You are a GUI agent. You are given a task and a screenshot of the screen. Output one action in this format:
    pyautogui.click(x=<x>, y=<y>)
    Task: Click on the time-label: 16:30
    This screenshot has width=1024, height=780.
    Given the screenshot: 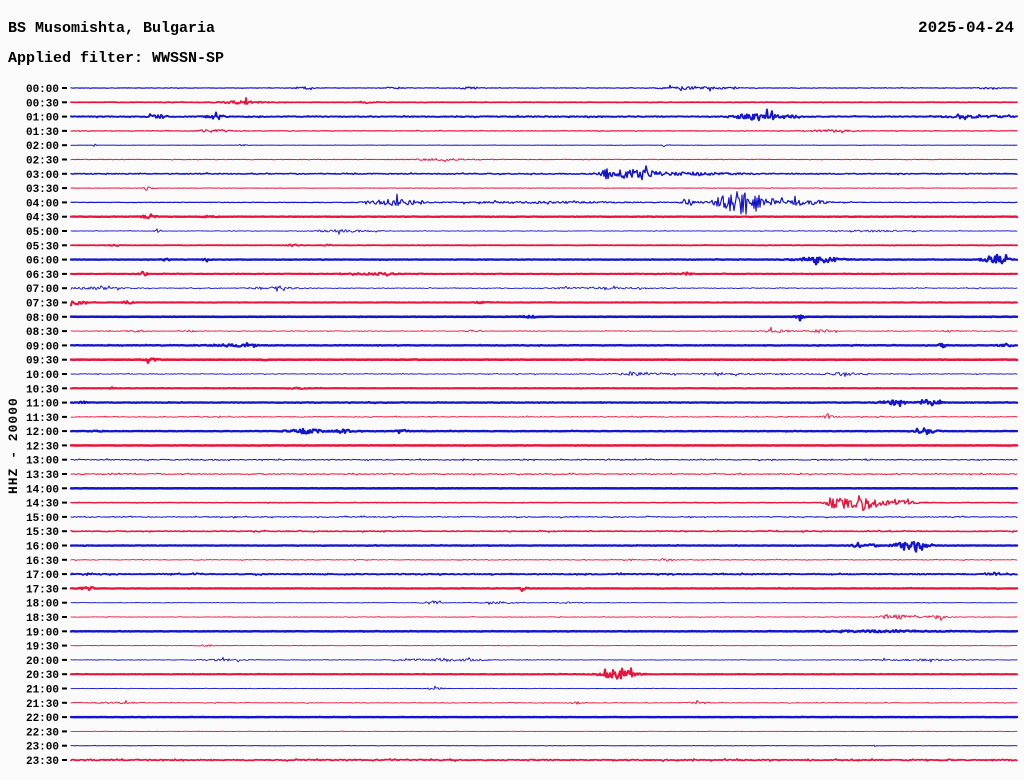 What is the action you would take?
    pyautogui.click(x=42, y=562)
    